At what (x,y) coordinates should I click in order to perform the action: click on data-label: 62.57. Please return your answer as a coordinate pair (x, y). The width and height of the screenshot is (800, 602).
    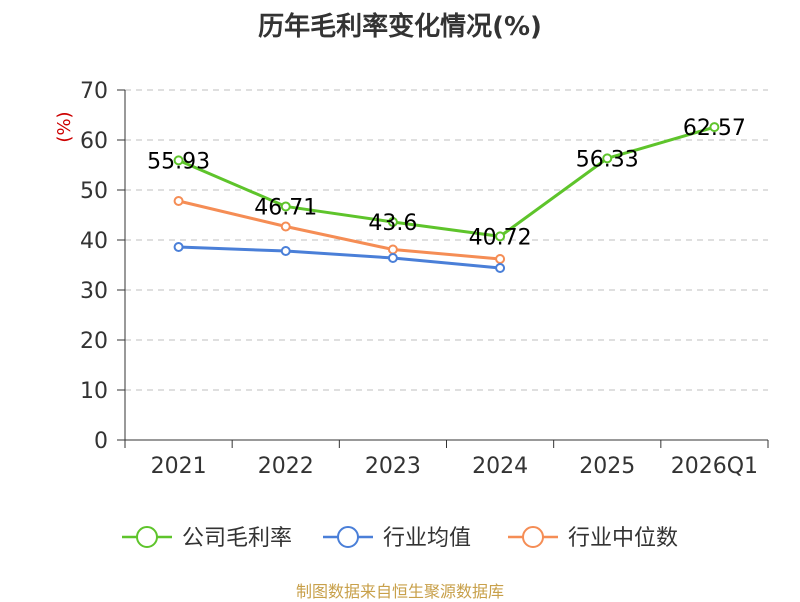
    Looking at the image, I should click on (714, 128).